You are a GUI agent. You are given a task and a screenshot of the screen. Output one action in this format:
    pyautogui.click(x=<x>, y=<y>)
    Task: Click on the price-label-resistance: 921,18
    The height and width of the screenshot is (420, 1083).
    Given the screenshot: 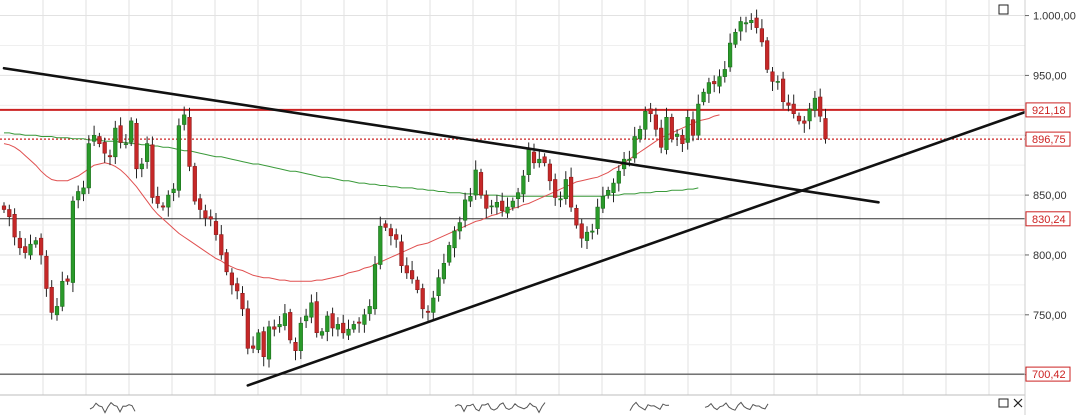 What is the action you would take?
    pyautogui.click(x=1049, y=111)
    